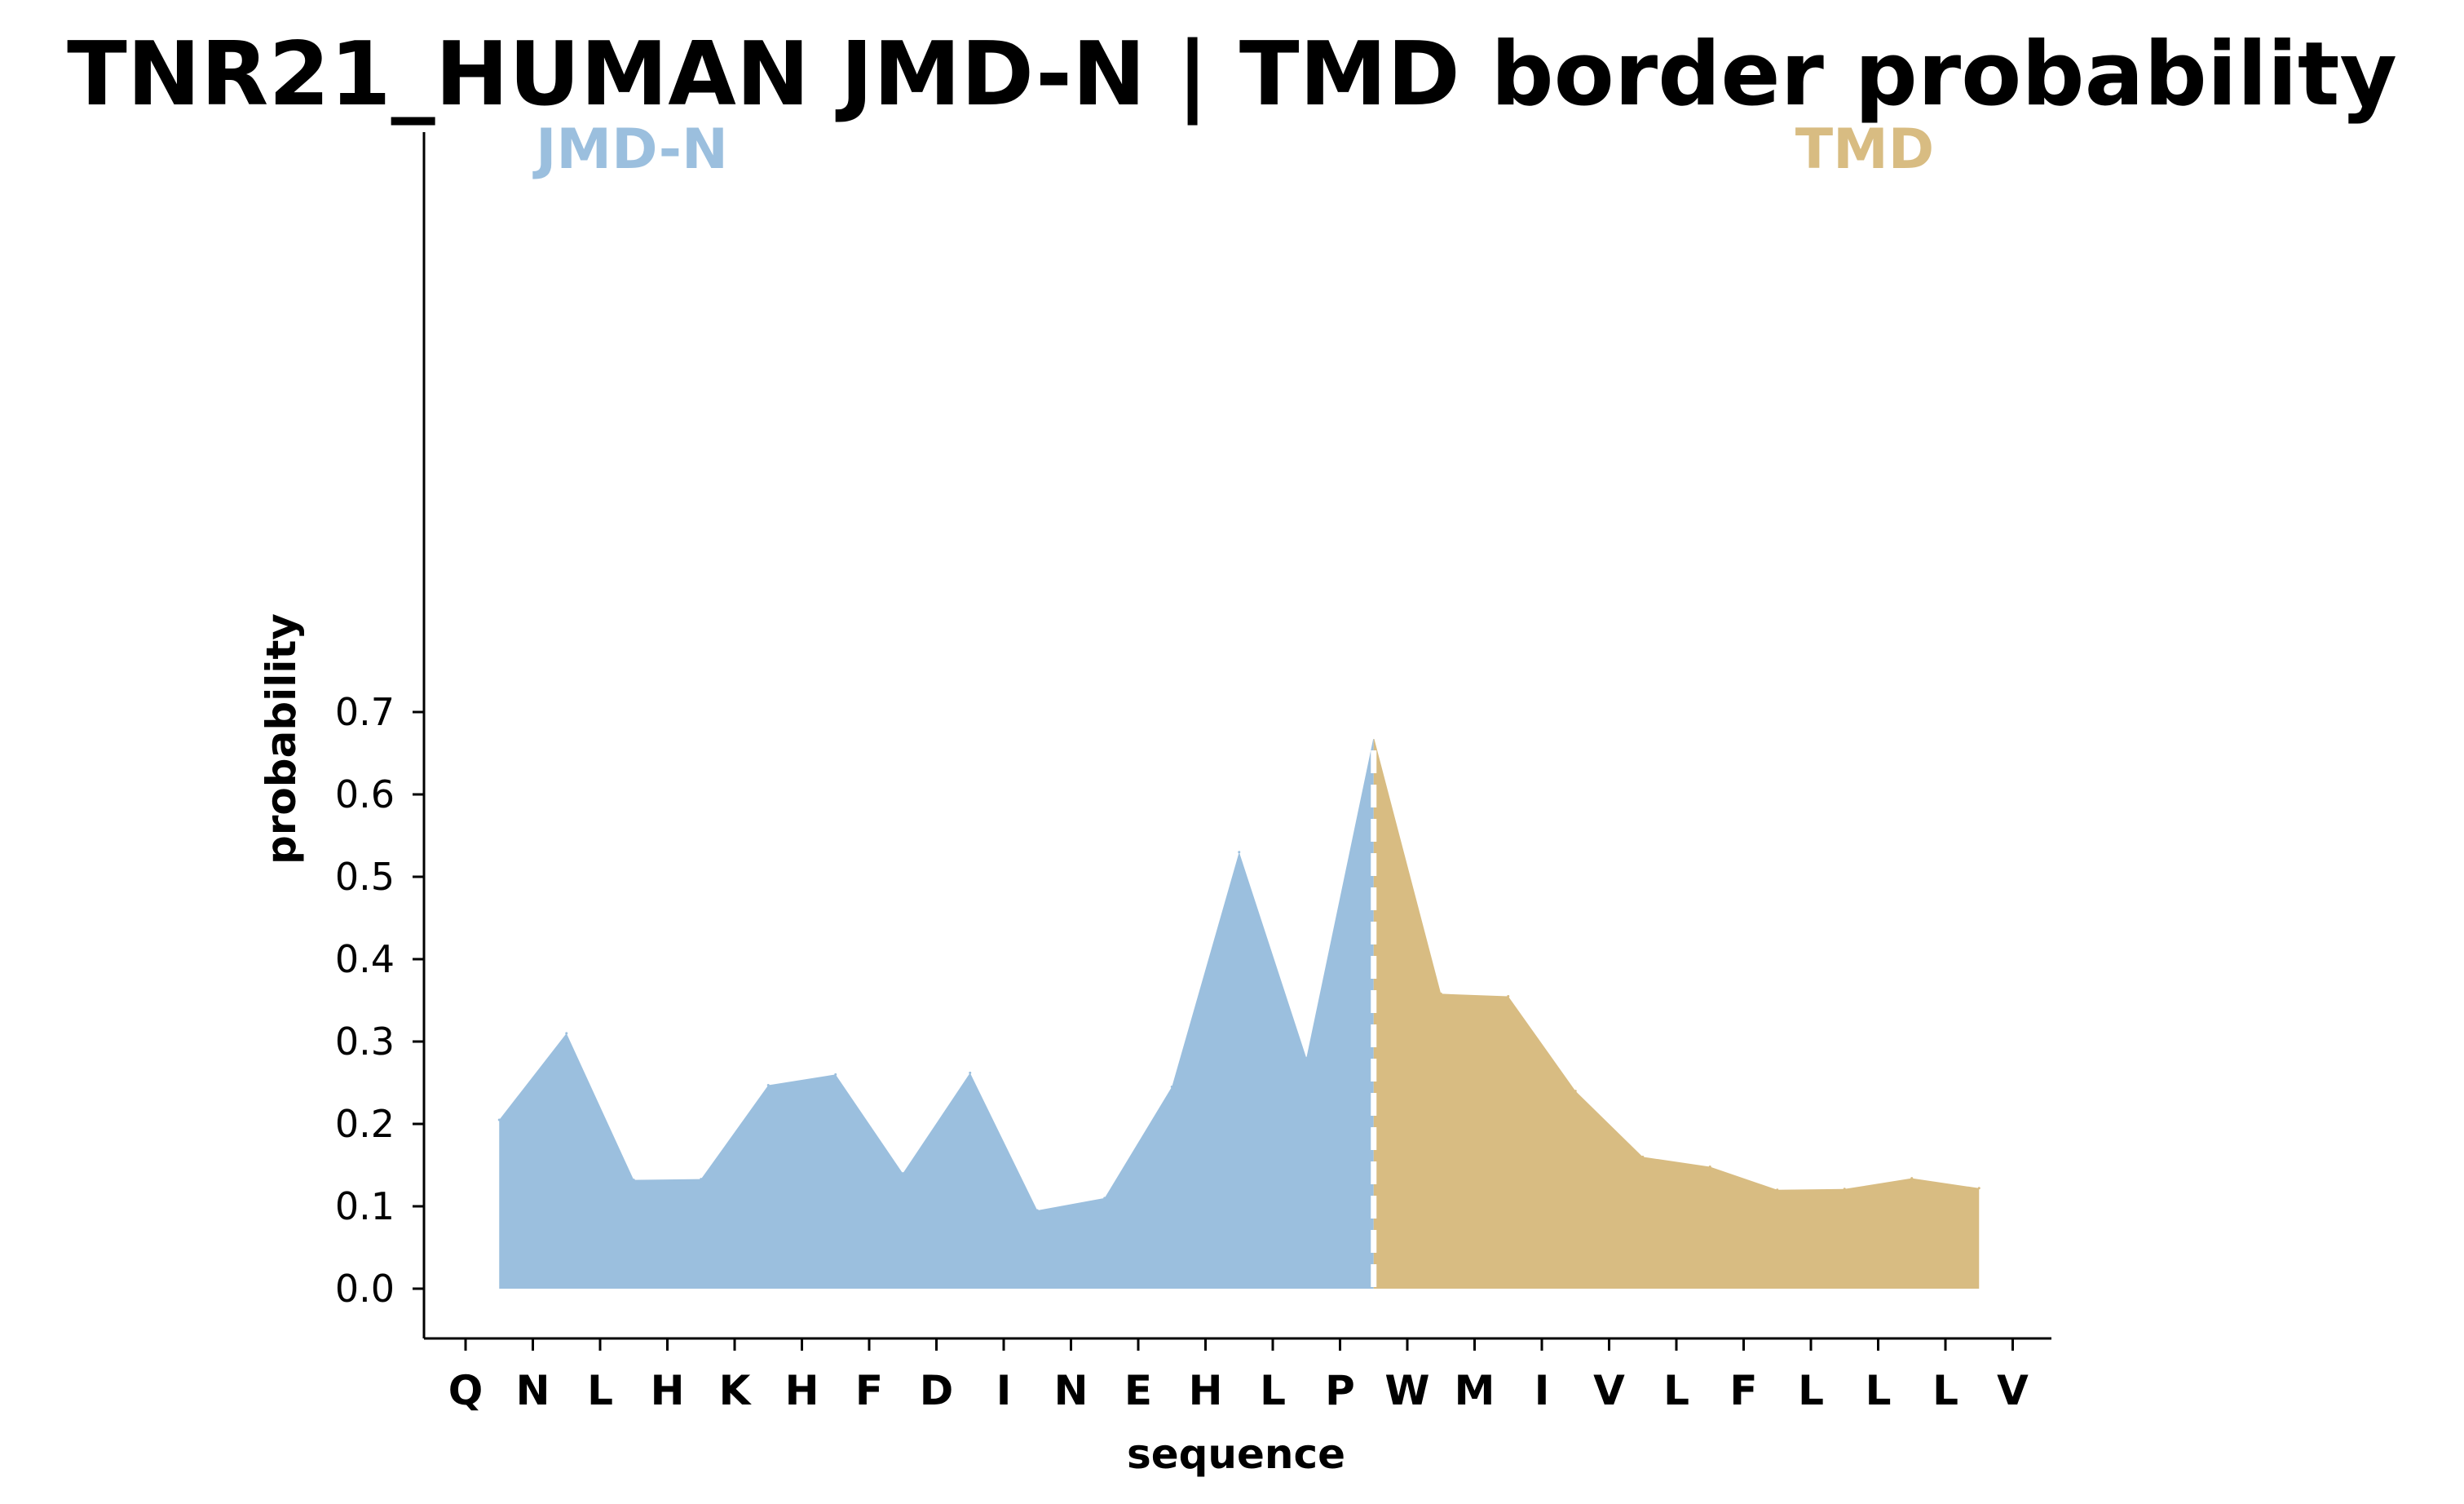 The height and width of the screenshot is (1504, 2464). I want to click on y-tick-label: 0.7, so click(365, 712).